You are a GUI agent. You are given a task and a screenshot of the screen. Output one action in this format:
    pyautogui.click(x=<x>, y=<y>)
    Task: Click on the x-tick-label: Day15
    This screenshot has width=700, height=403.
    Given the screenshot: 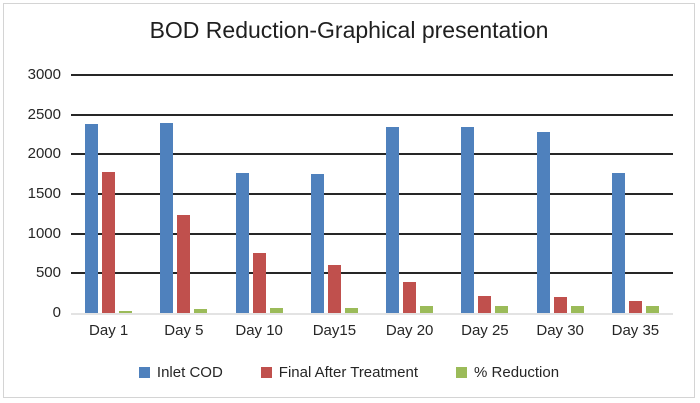 What is the action you would take?
    pyautogui.click(x=334, y=330)
    